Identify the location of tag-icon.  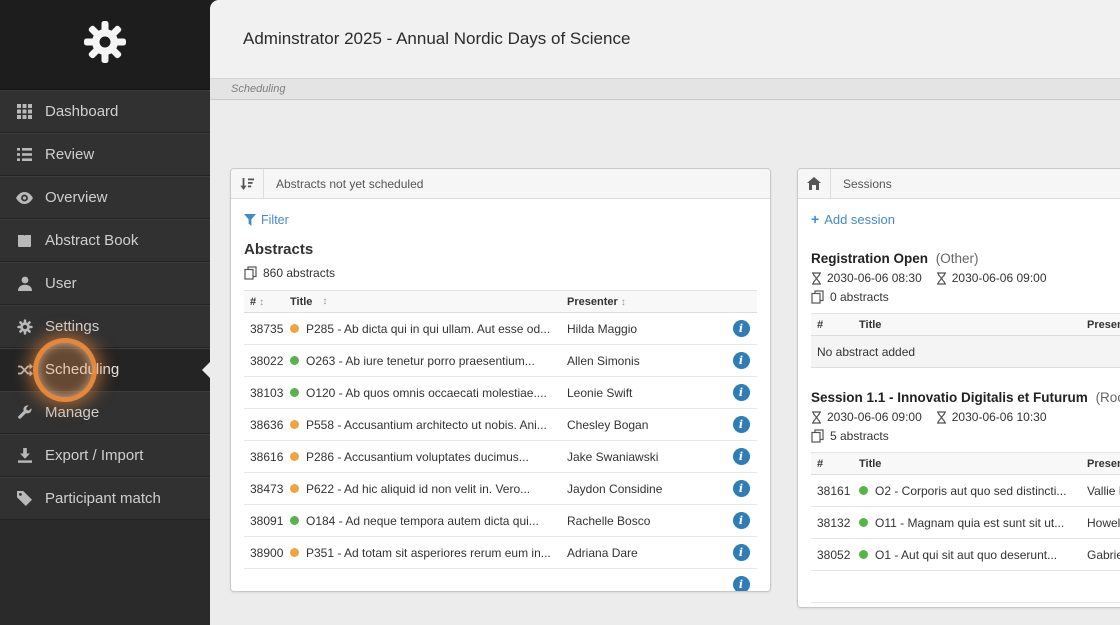
(24, 498).